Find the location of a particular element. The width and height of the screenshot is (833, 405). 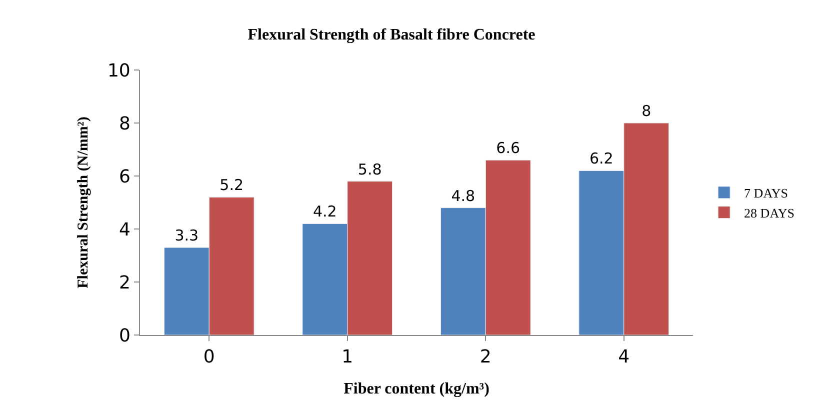

chart-title: Flexural Strength of Basalt fibre Concrete is located at coordinates (392, 35).